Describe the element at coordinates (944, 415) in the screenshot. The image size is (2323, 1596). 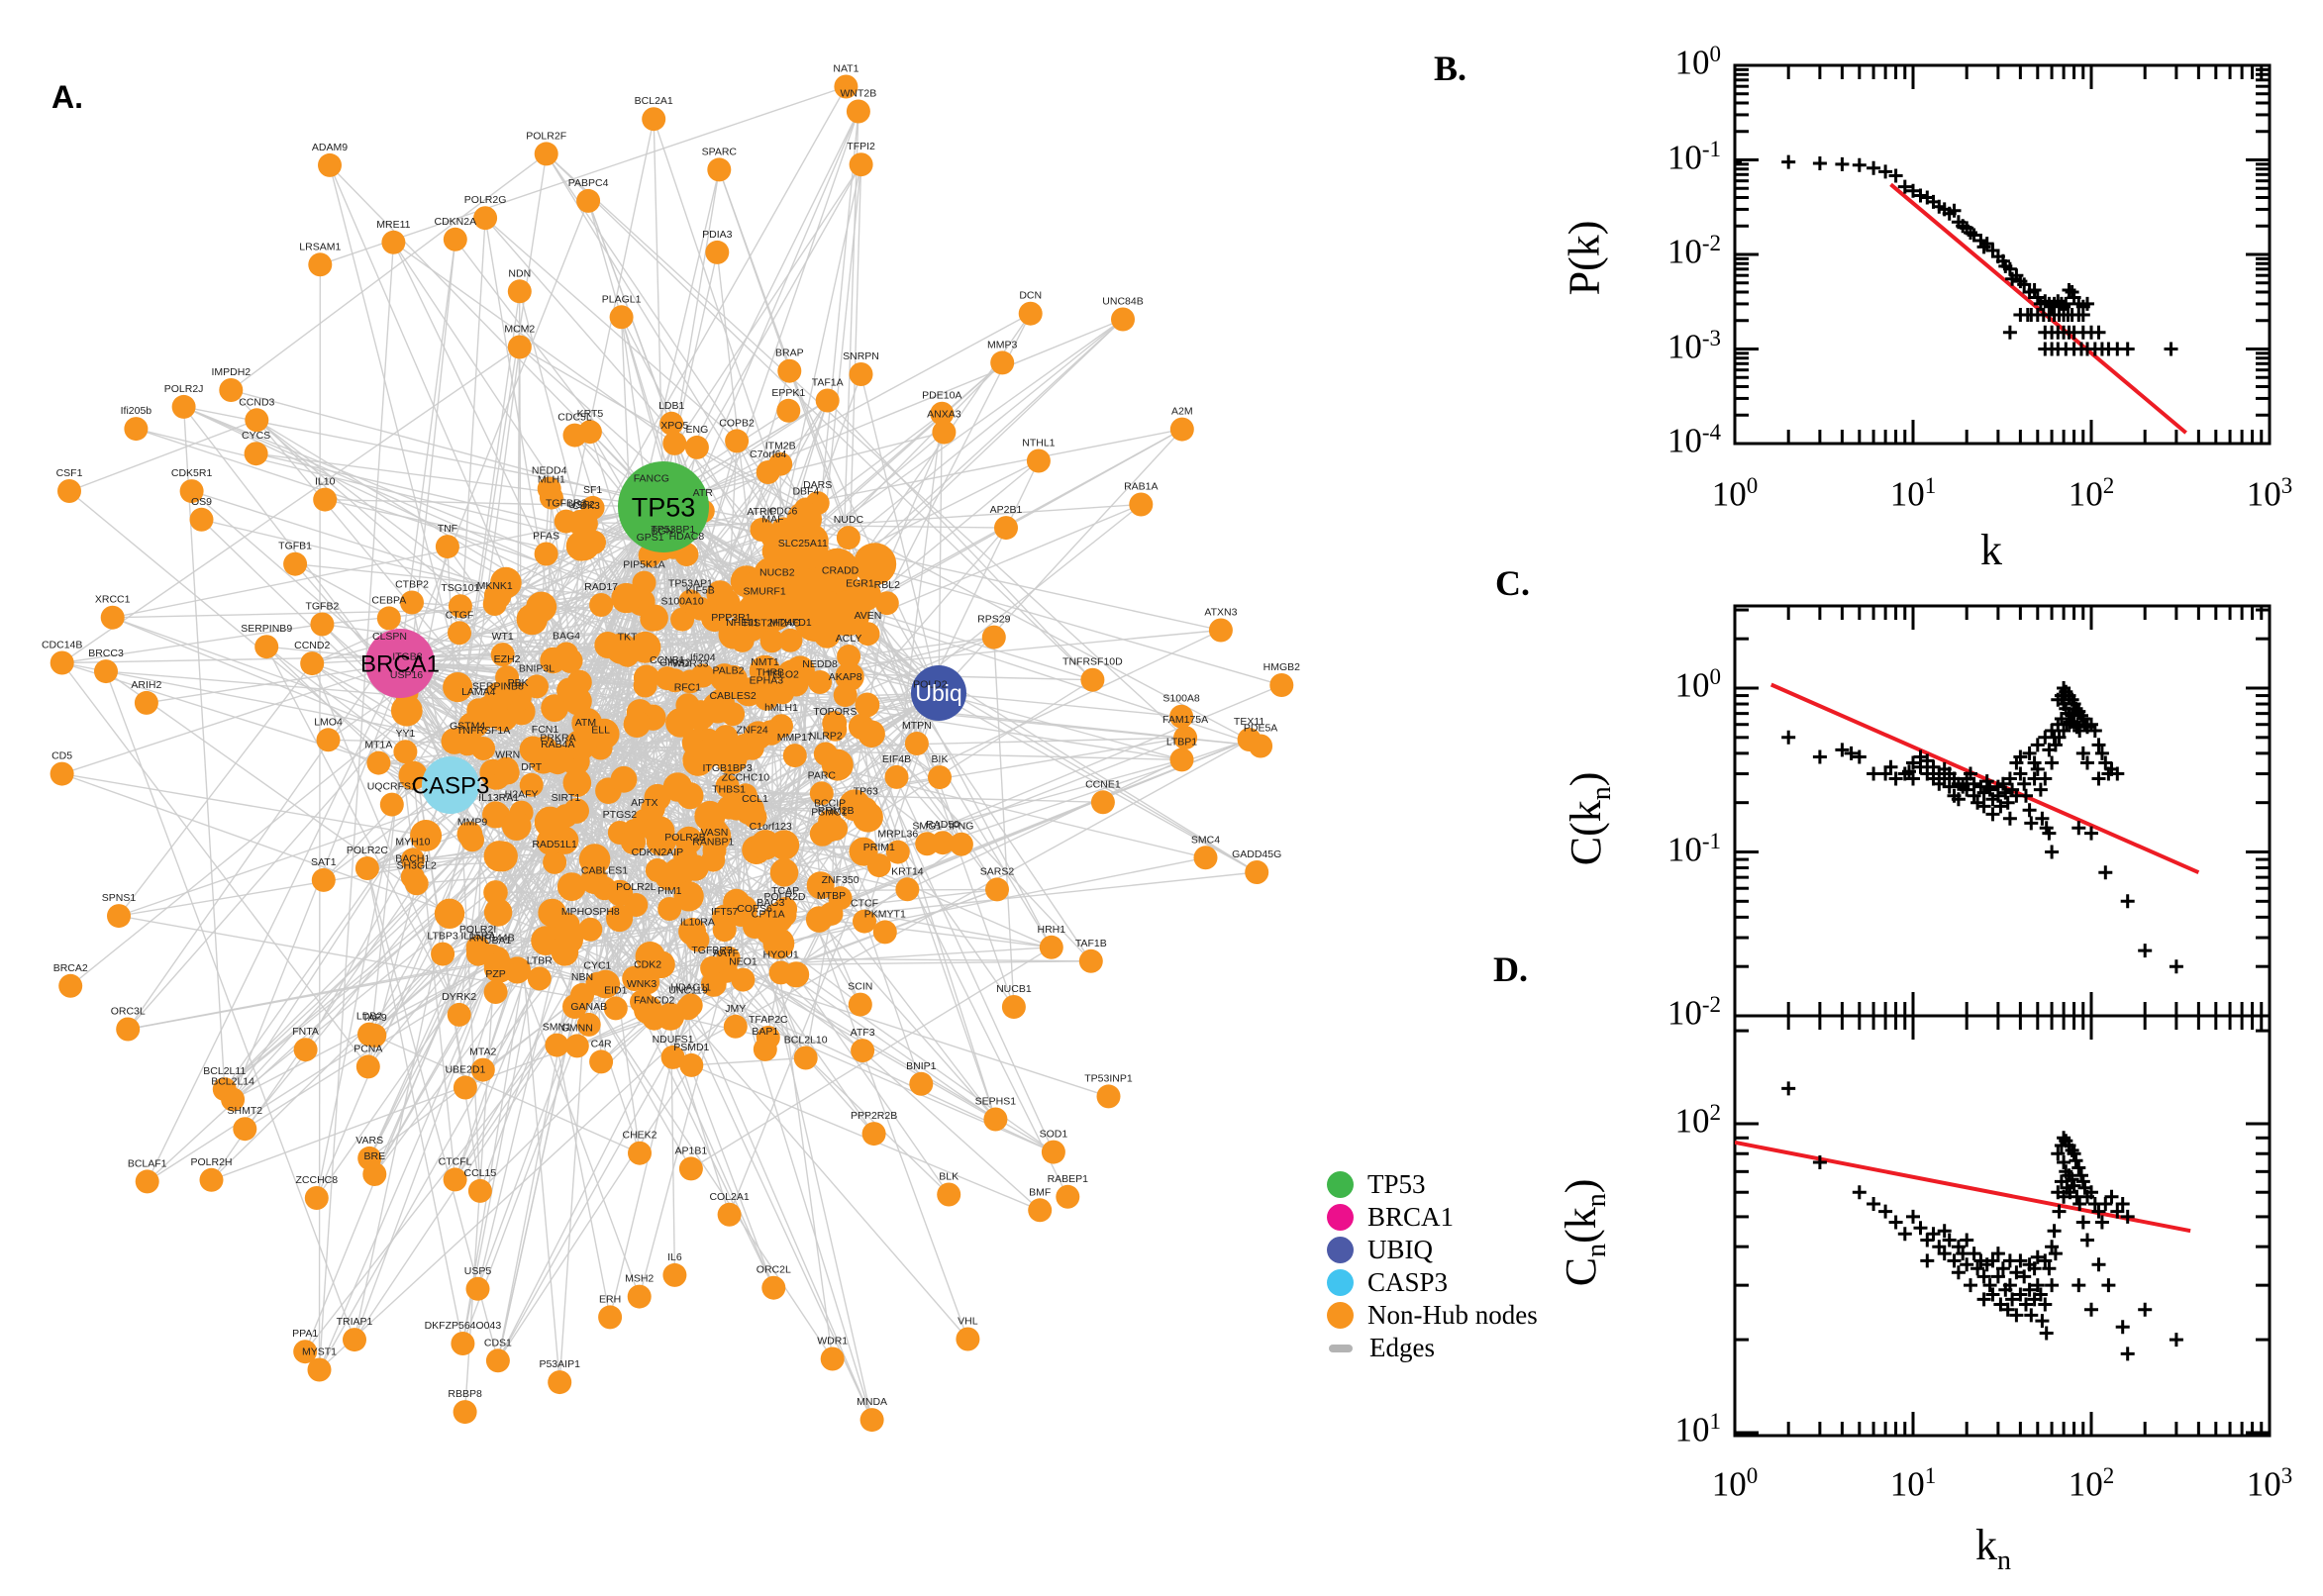
I see `gene-node-label: ANXA3` at that location.